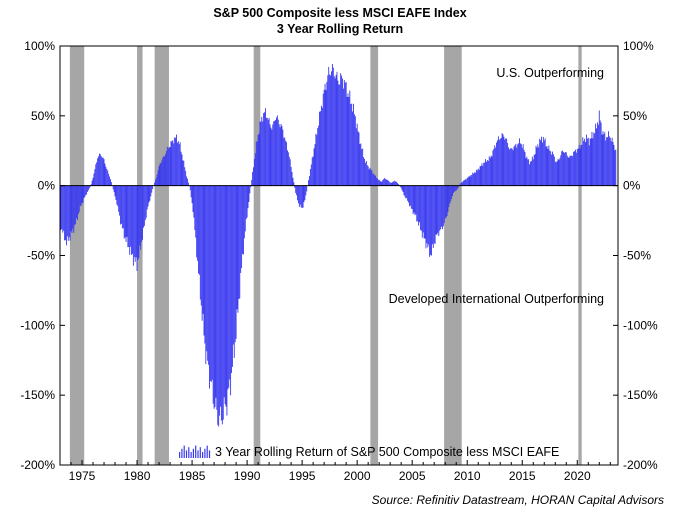  What do you see at coordinates (340, 29) in the screenshot?
I see `chart-subtitle: 3 Year Rolling Return` at bounding box center [340, 29].